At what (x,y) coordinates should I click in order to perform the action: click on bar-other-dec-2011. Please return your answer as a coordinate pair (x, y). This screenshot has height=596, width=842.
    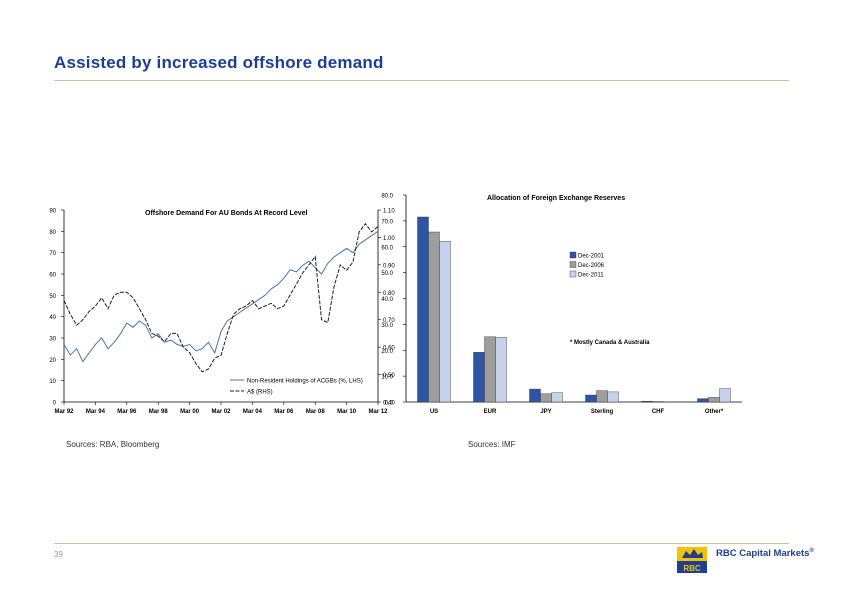
    Looking at the image, I should click on (725, 395).